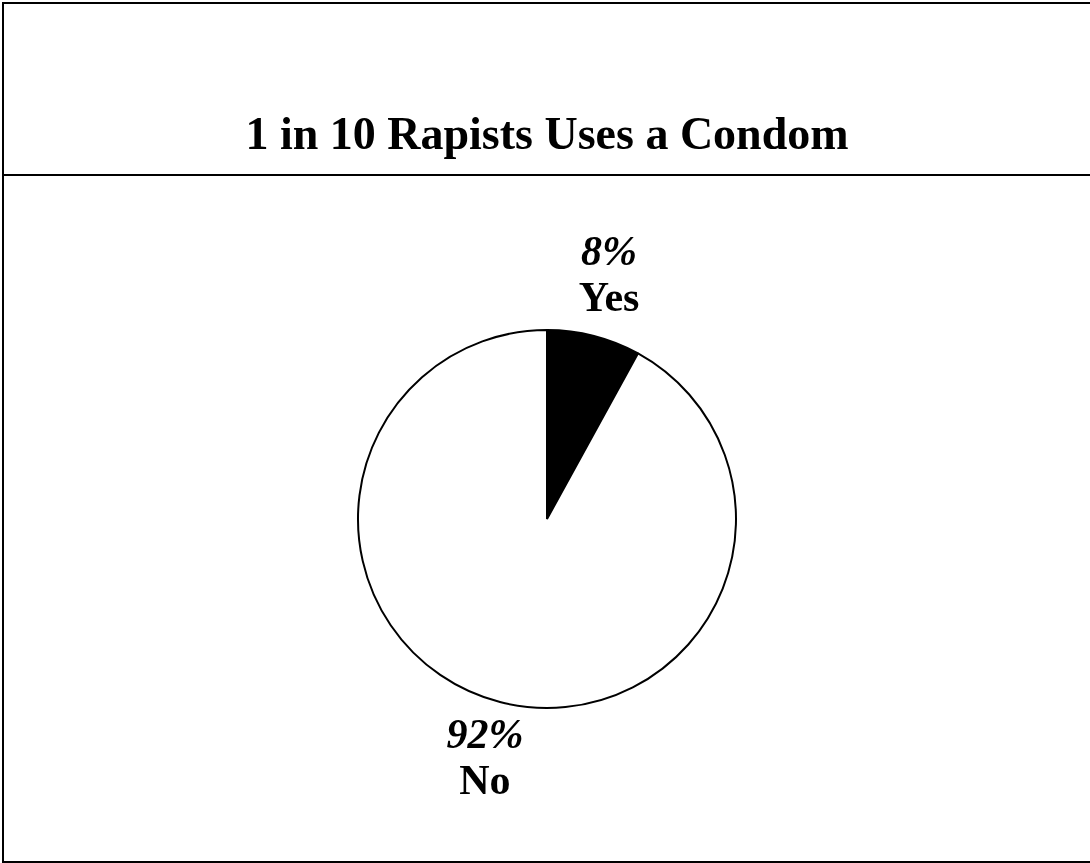 This screenshot has width=1090, height=863. What do you see at coordinates (609, 251) in the screenshot?
I see `data-label: 8%` at bounding box center [609, 251].